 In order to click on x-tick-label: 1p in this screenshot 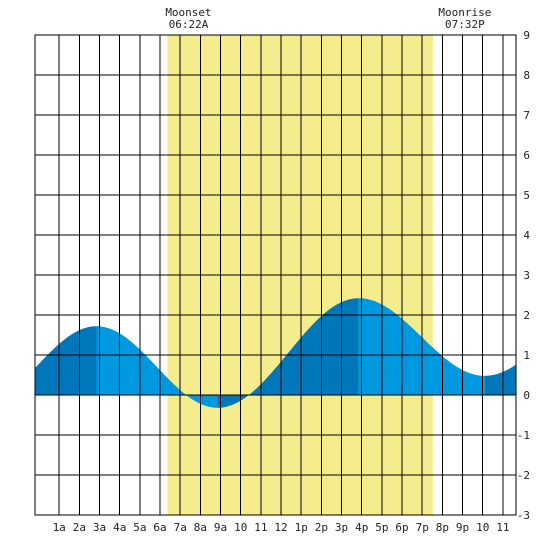, I will do `click(301, 527)`.